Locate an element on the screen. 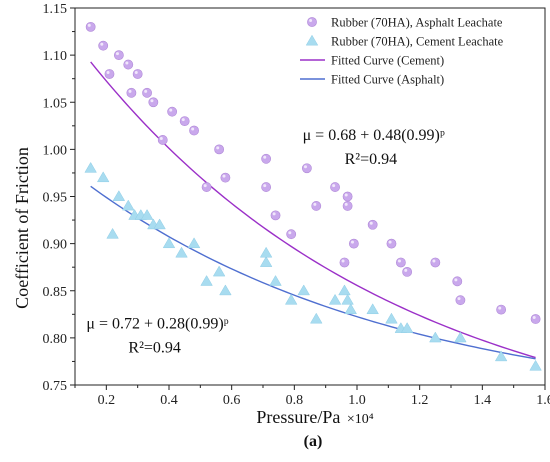 The image size is (550, 462). fit-equation: μ = 0.68 + 0.48(0.99)ᵖ is located at coordinates (374, 135).